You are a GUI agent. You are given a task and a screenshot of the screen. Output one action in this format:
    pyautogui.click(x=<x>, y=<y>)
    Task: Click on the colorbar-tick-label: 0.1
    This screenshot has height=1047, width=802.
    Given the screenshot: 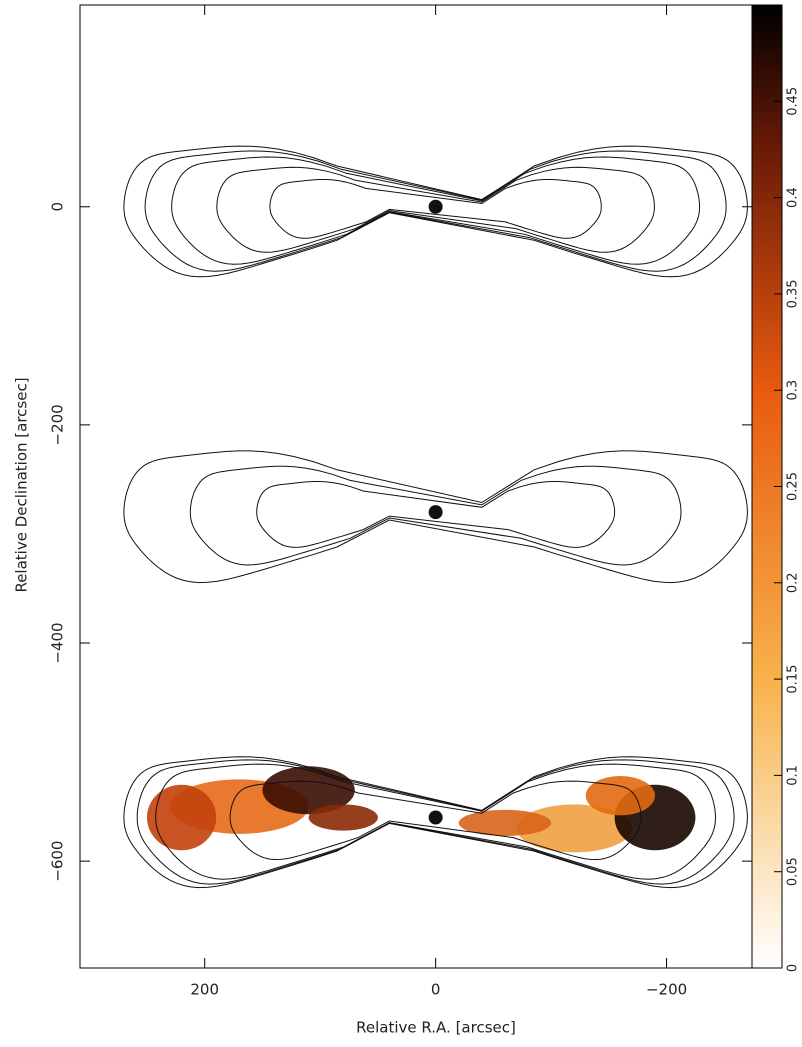 What is the action you would take?
    pyautogui.click(x=793, y=775)
    